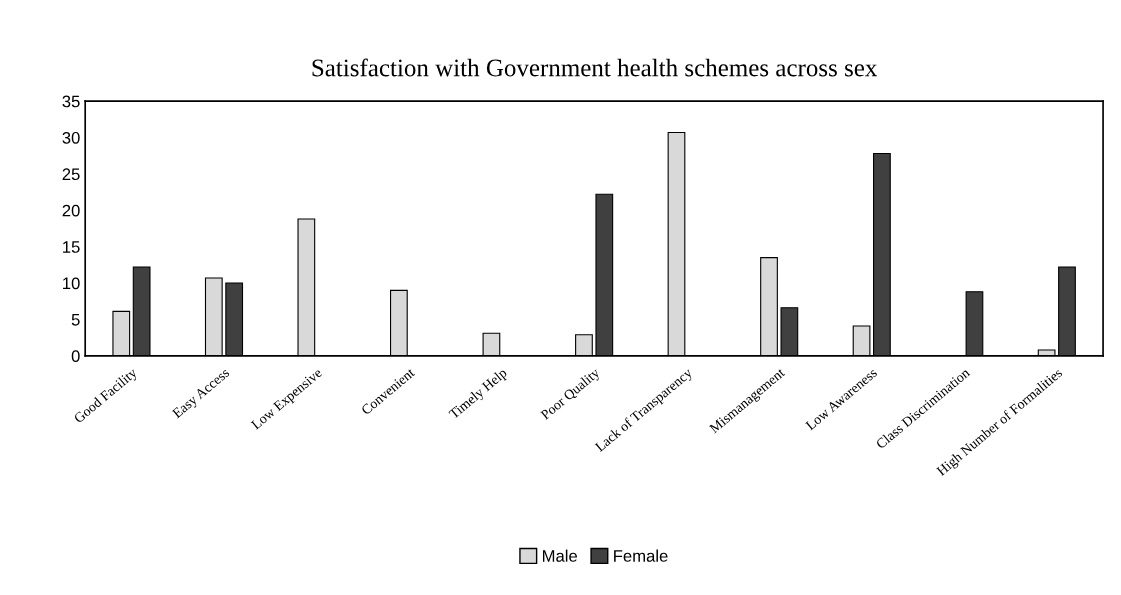 The width and height of the screenshot is (1121, 595). What do you see at coordinates (75, 356) in the screenshot?
I see `y-tick-label: 0` at bounding box center [75, 356].